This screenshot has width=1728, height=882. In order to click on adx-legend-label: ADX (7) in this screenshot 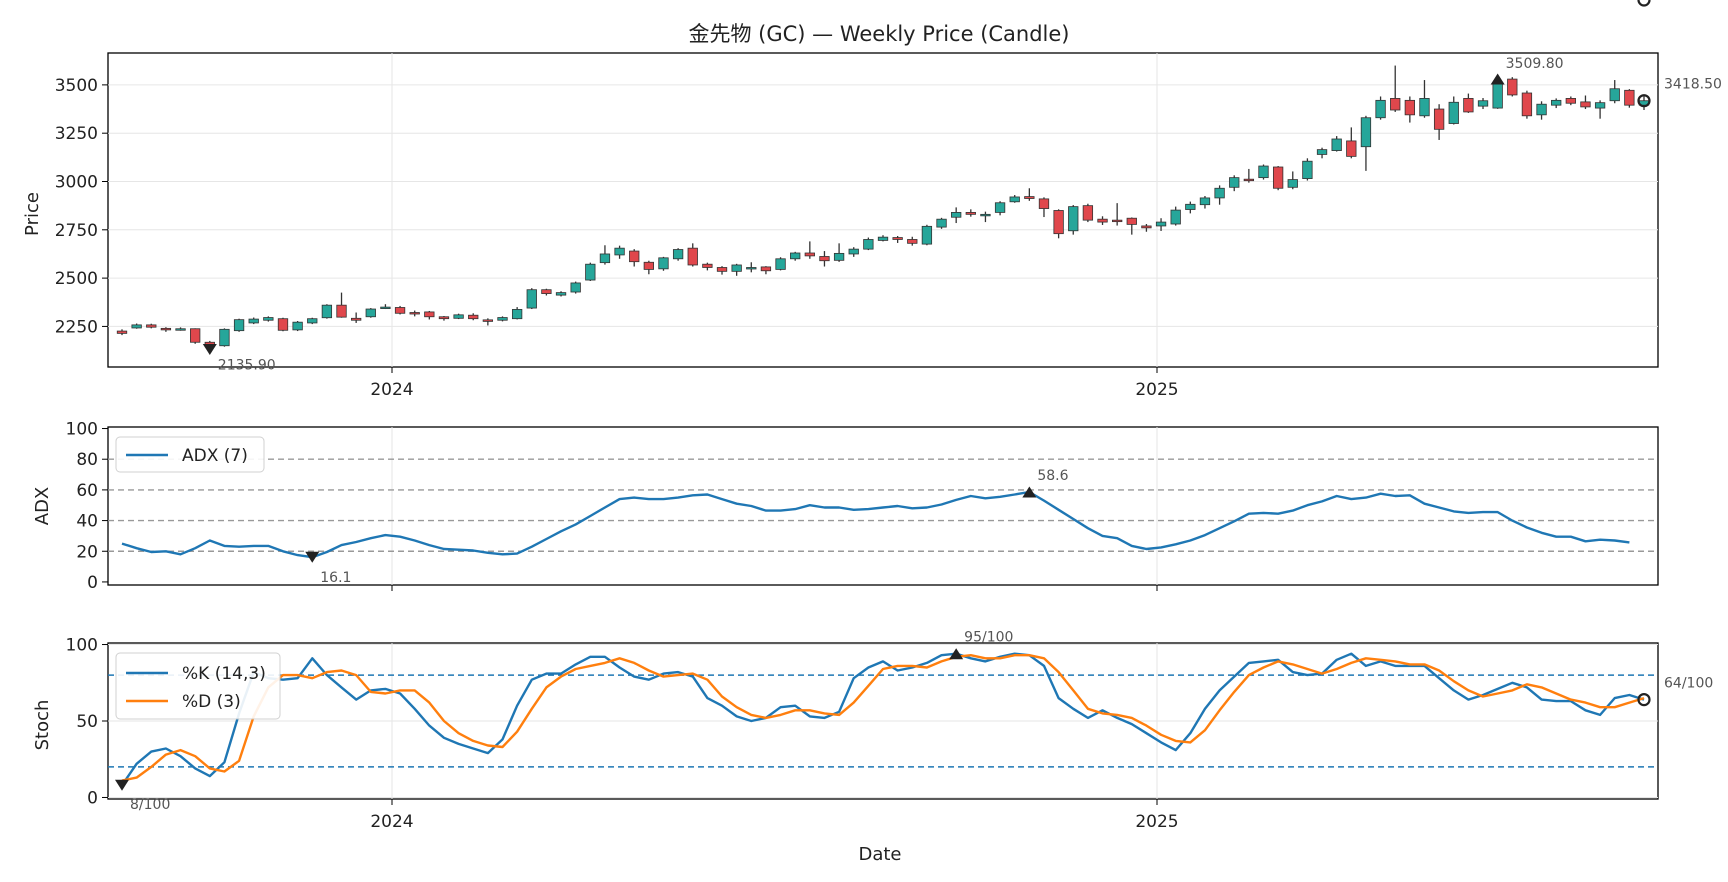, I will do `click(215, 456)`.